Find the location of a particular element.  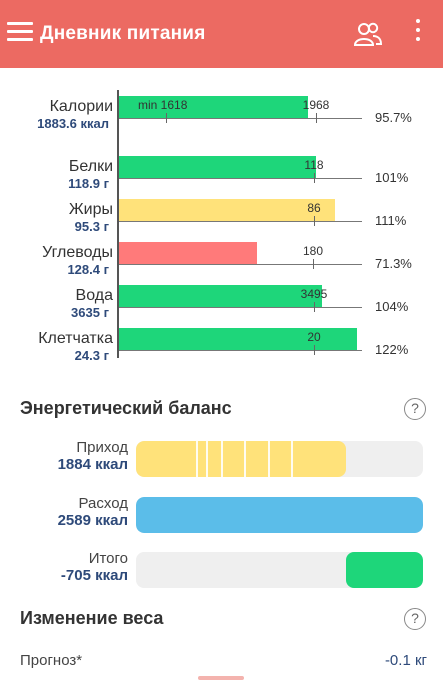

chart-axis is located at coordinates (118, 224).